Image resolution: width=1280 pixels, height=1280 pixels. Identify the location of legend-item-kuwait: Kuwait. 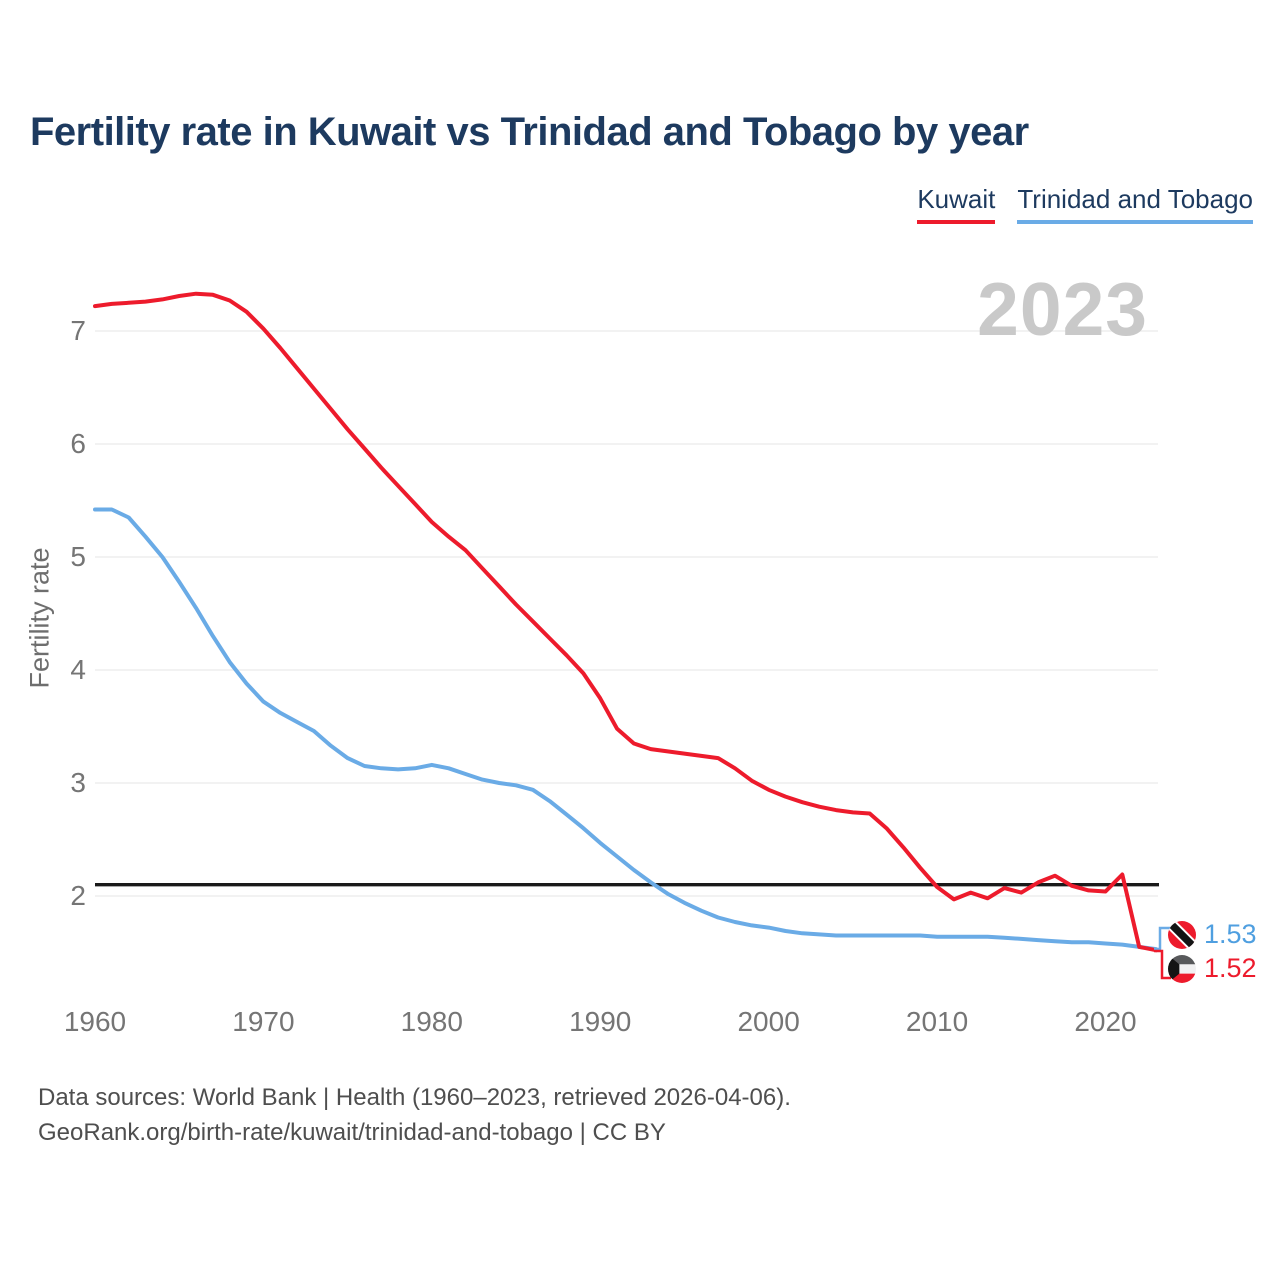
(956, 204).